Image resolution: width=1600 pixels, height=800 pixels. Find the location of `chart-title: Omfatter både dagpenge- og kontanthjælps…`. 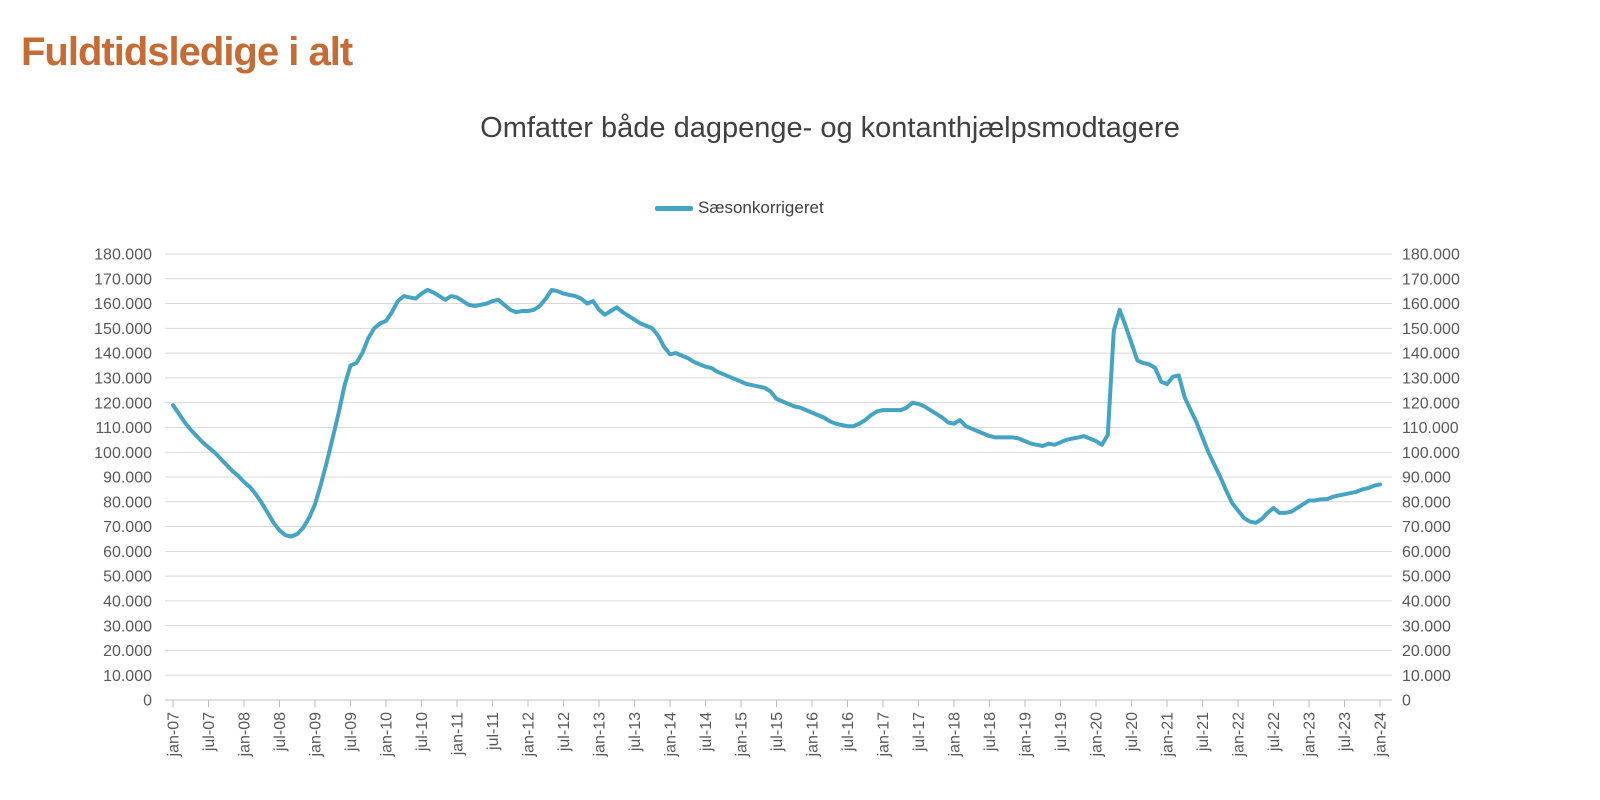

chart-title: Omfatter både dagpenge- og kontanthjælps… is located at coordinates (830, 128).